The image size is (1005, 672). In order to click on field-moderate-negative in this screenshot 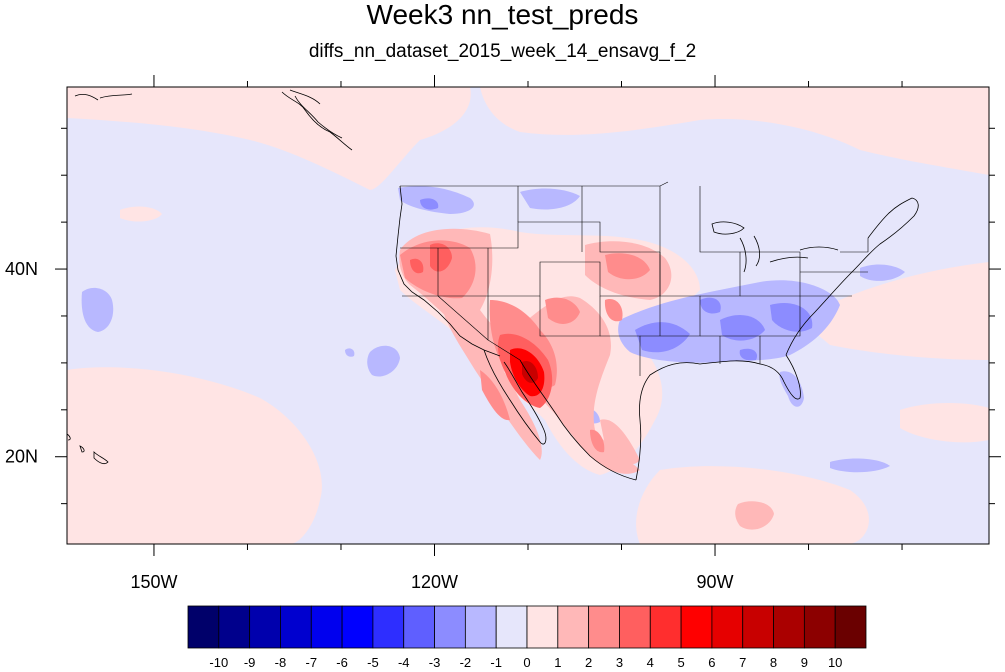, I will do `click(616, 279)`.